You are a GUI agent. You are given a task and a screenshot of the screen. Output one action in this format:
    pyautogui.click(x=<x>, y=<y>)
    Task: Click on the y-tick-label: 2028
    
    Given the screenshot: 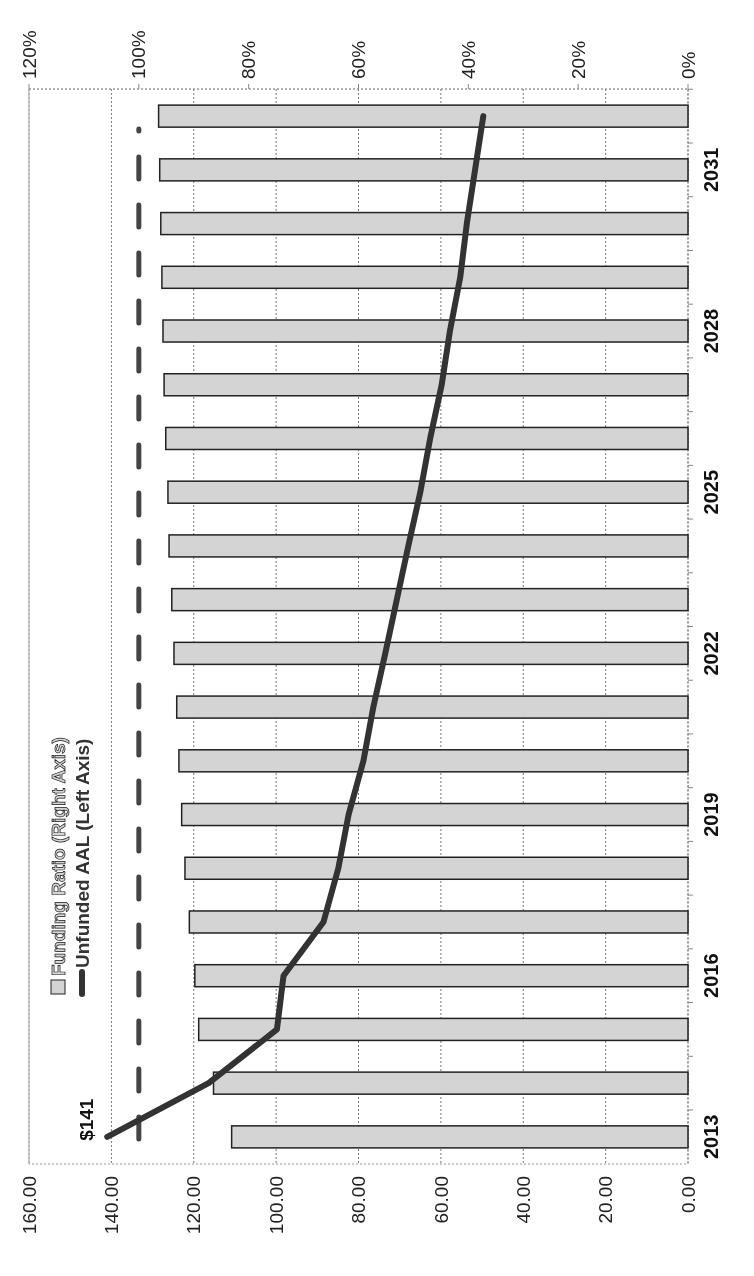 What is the action you would take?
    pyautogui.click(x=711, y=331)
    